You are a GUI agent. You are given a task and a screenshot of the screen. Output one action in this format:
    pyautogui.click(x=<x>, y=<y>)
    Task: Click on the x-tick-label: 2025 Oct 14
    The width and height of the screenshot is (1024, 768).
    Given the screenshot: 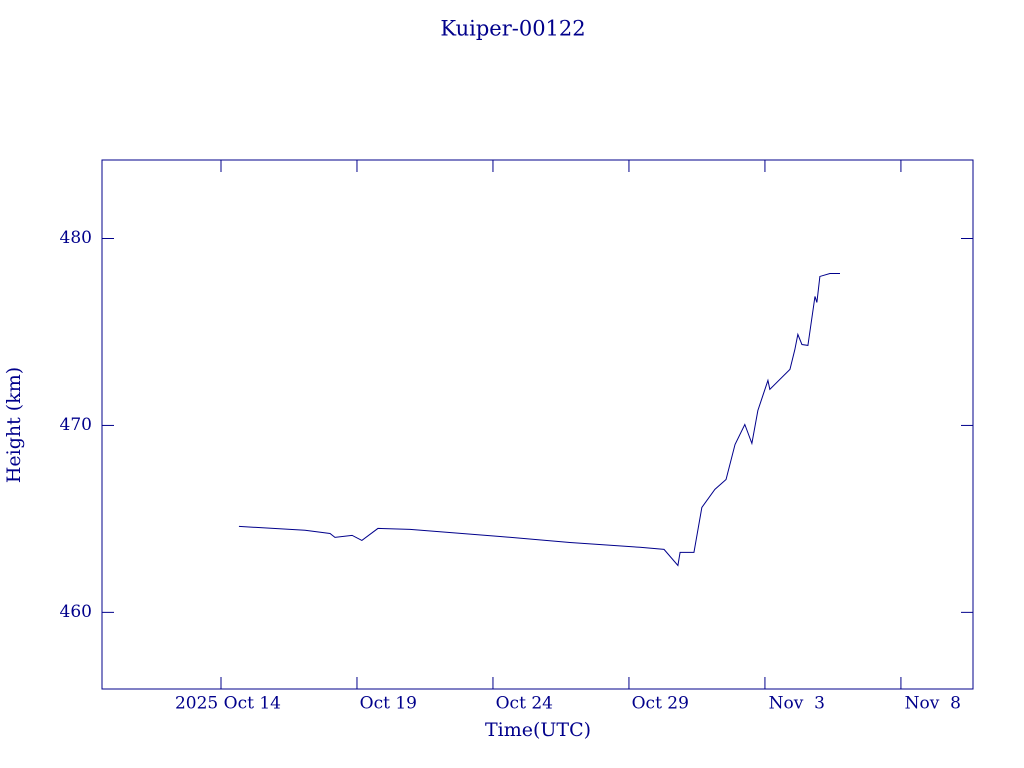 What is the action you would take?
    pyautogui.click(x=228, y=704)
    